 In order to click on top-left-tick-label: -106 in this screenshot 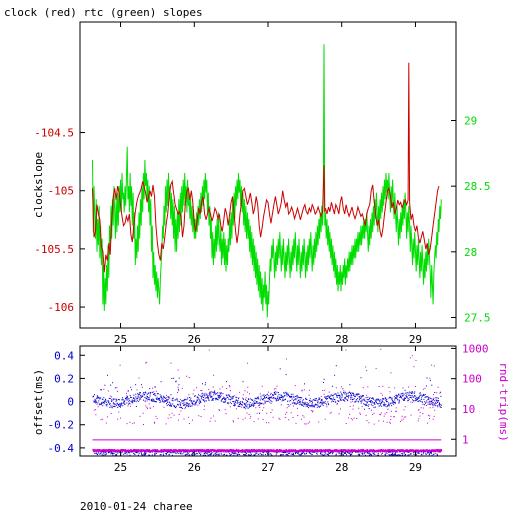, I will do `click(61, 307)`.